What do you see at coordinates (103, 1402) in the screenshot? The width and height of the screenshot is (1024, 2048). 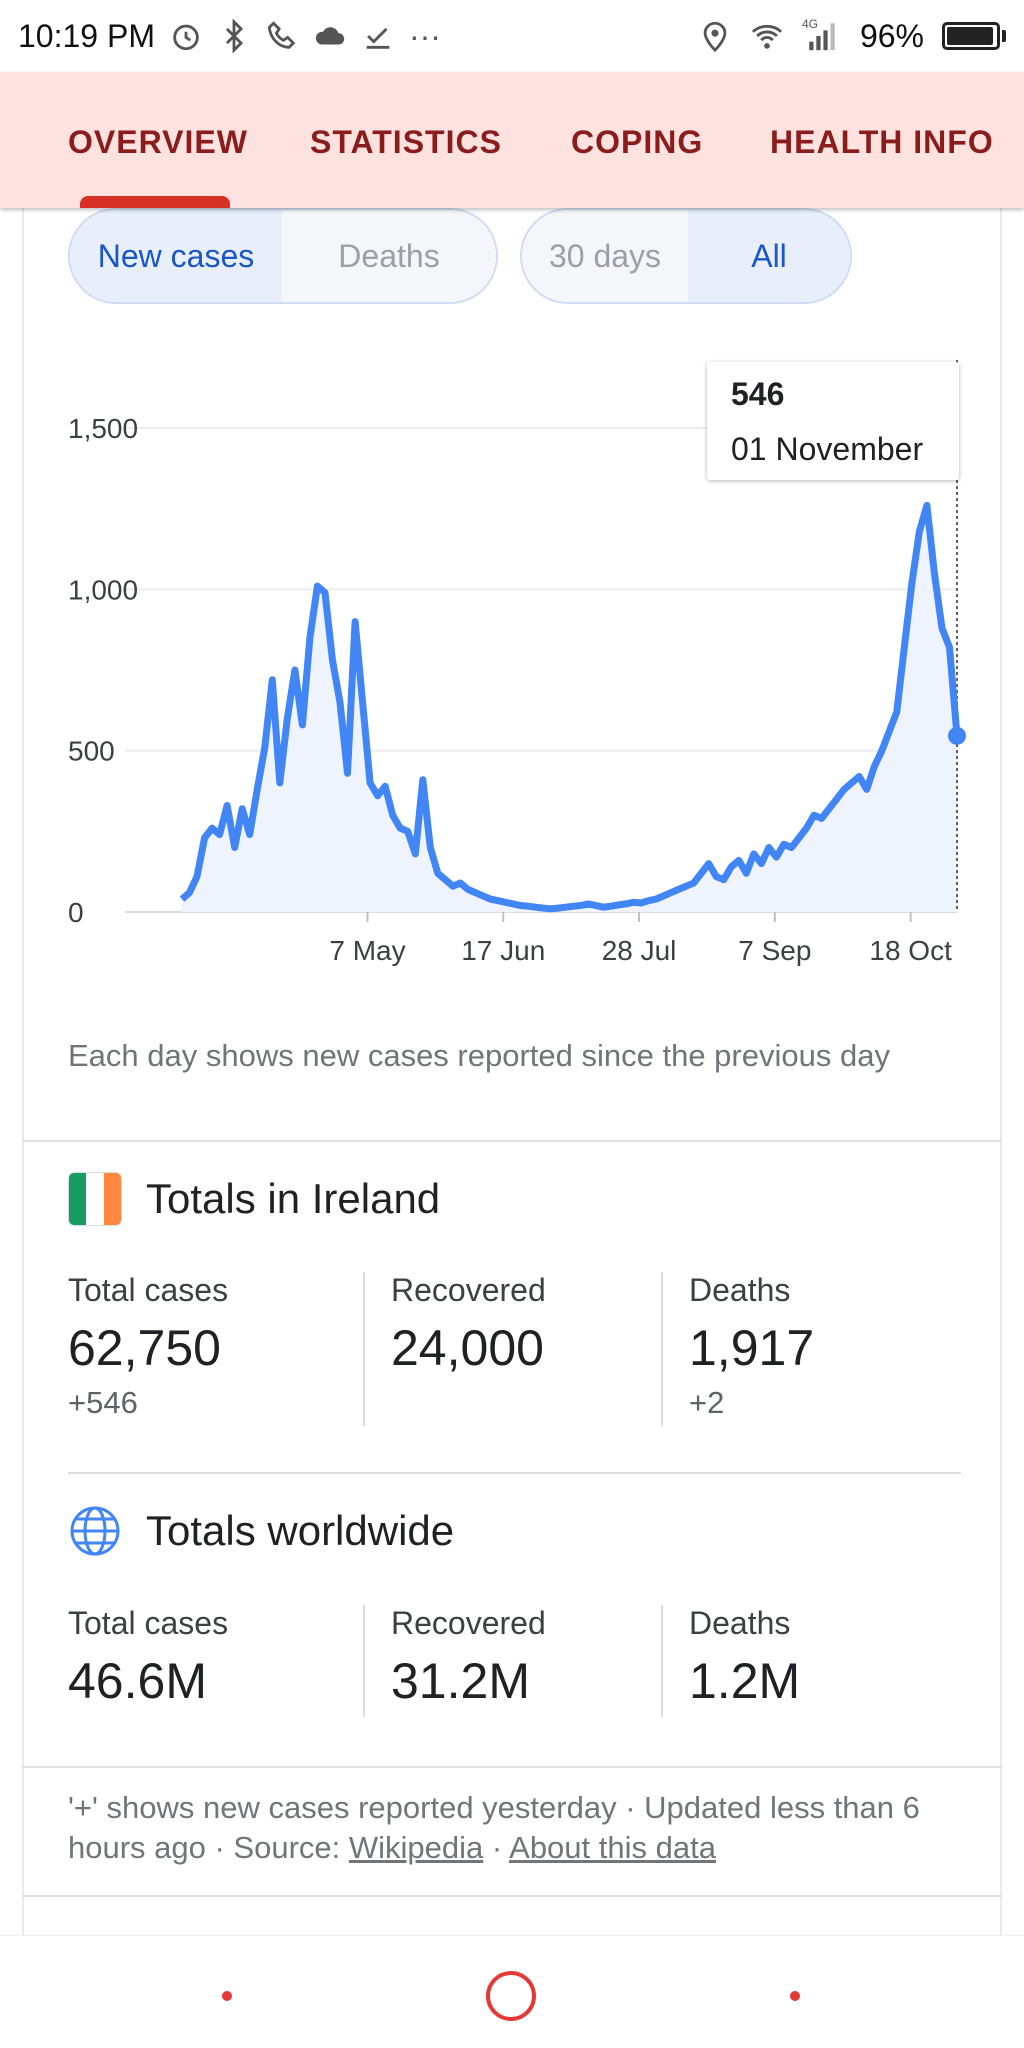 I see `stat-delta: +546` at bounding box center [103, 1402].